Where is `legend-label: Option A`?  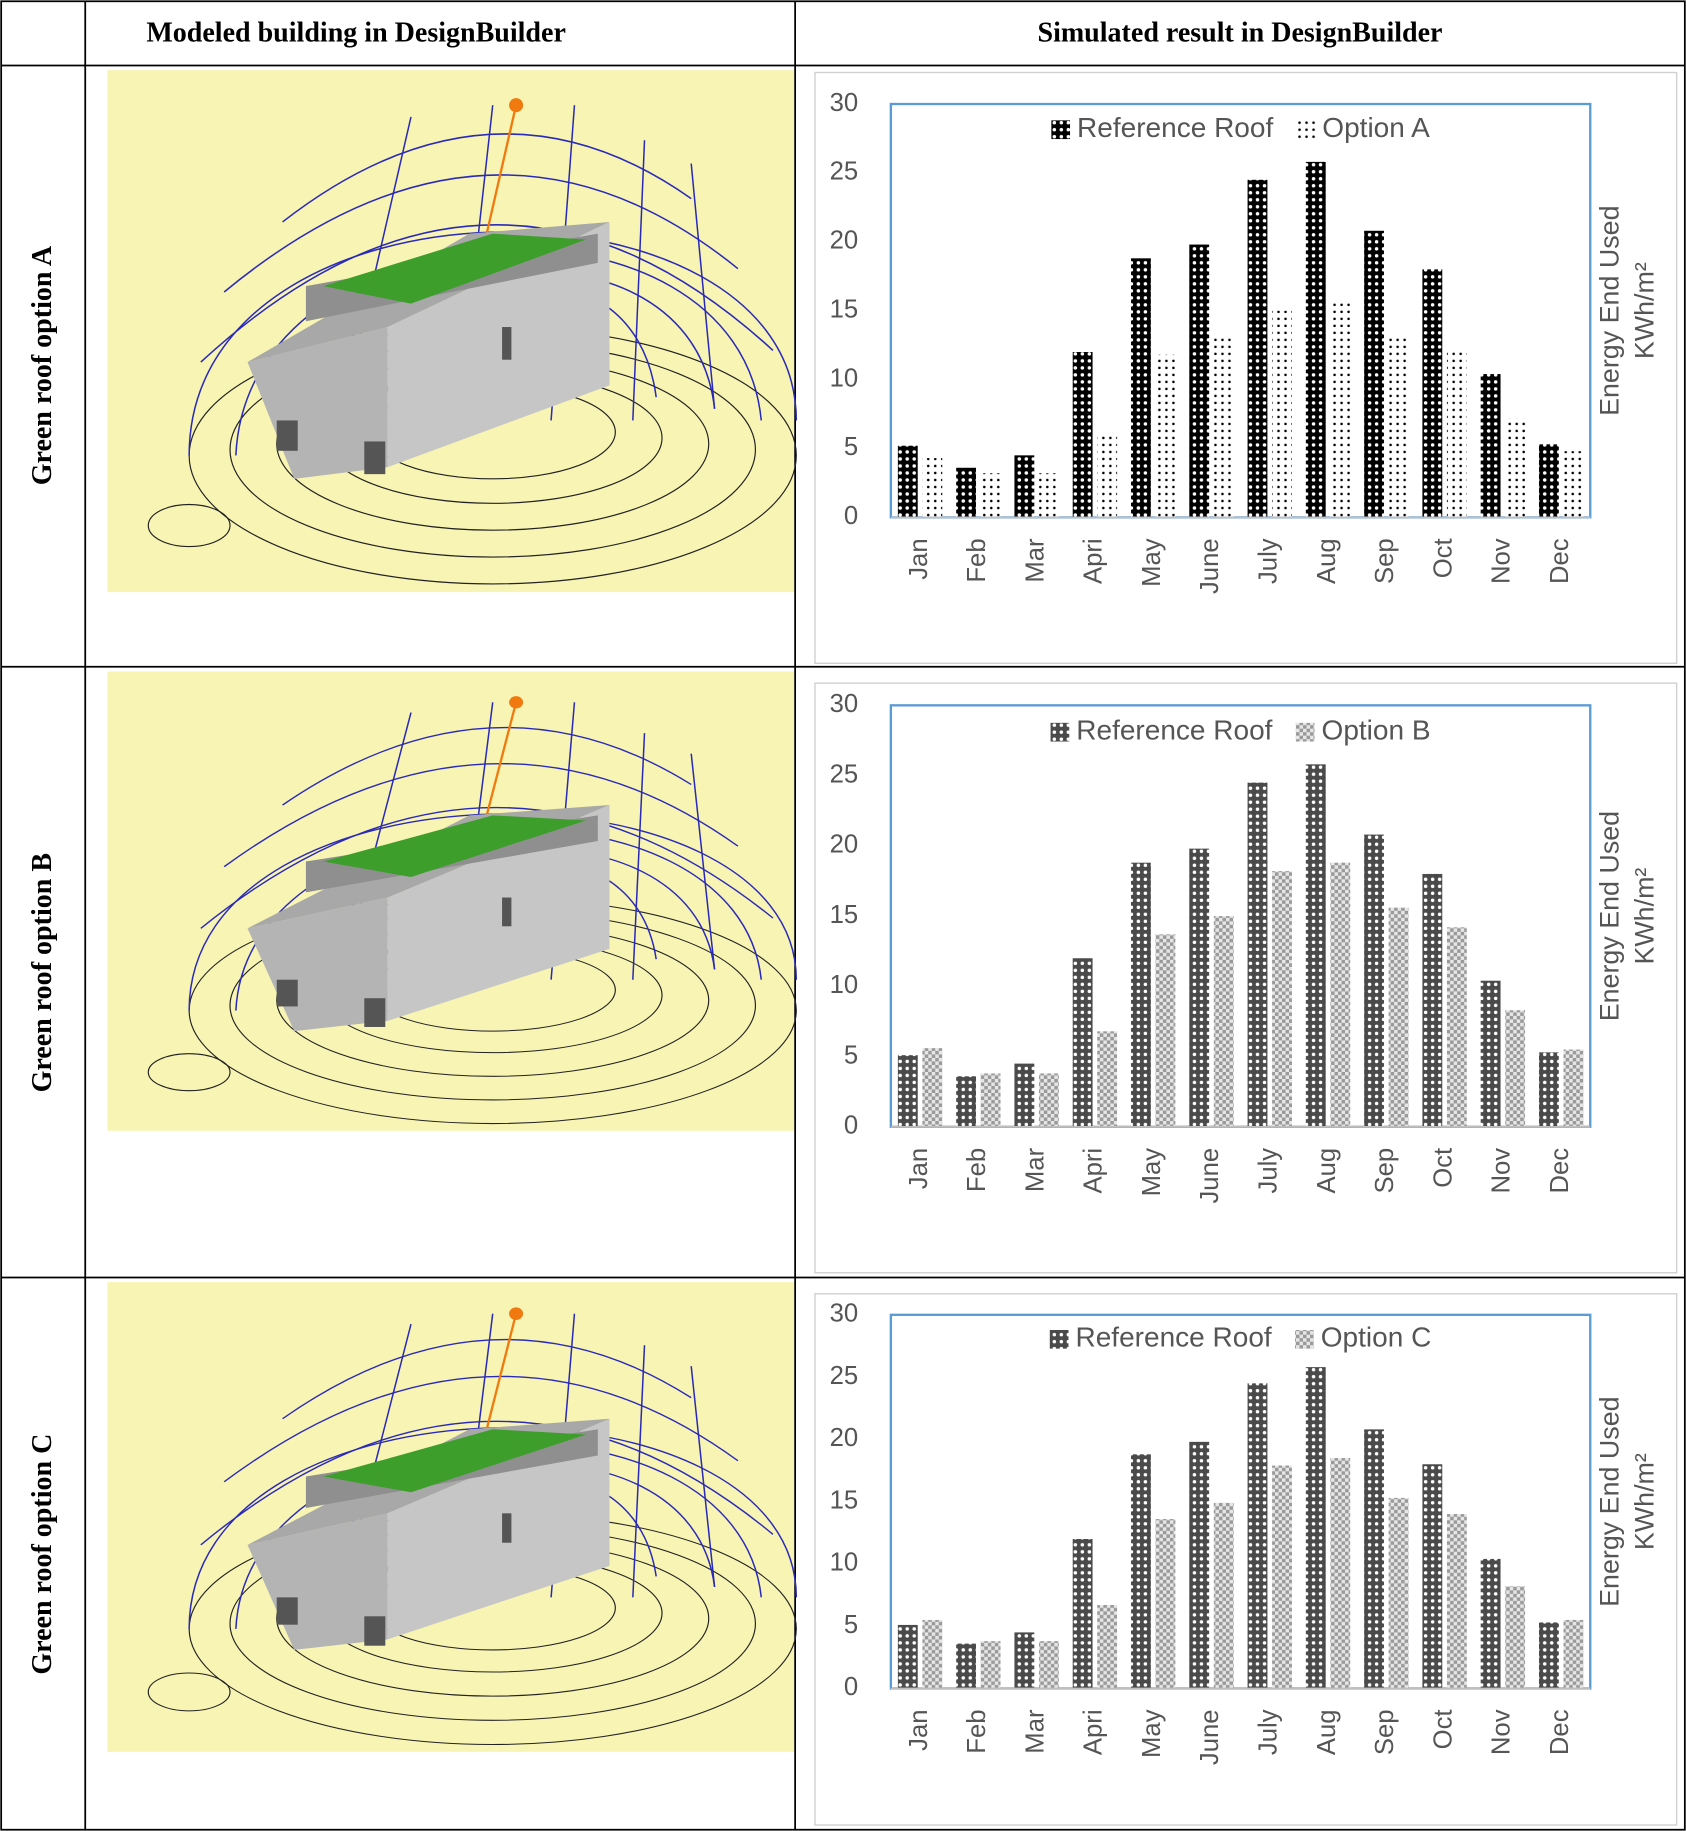
legend-label: Option A is located at coordinates (1376, 127).